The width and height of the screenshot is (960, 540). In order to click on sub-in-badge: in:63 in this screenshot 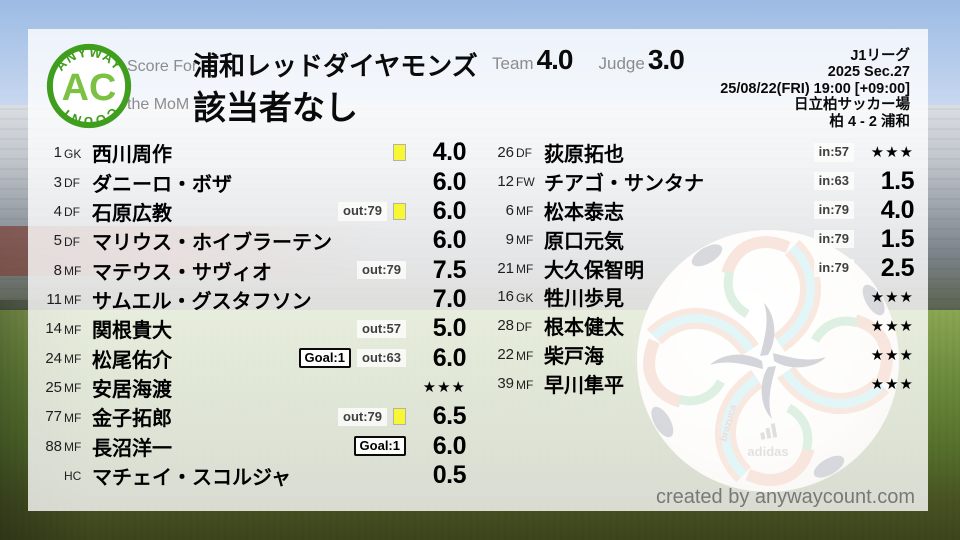, I will do `click(833, 181)`.